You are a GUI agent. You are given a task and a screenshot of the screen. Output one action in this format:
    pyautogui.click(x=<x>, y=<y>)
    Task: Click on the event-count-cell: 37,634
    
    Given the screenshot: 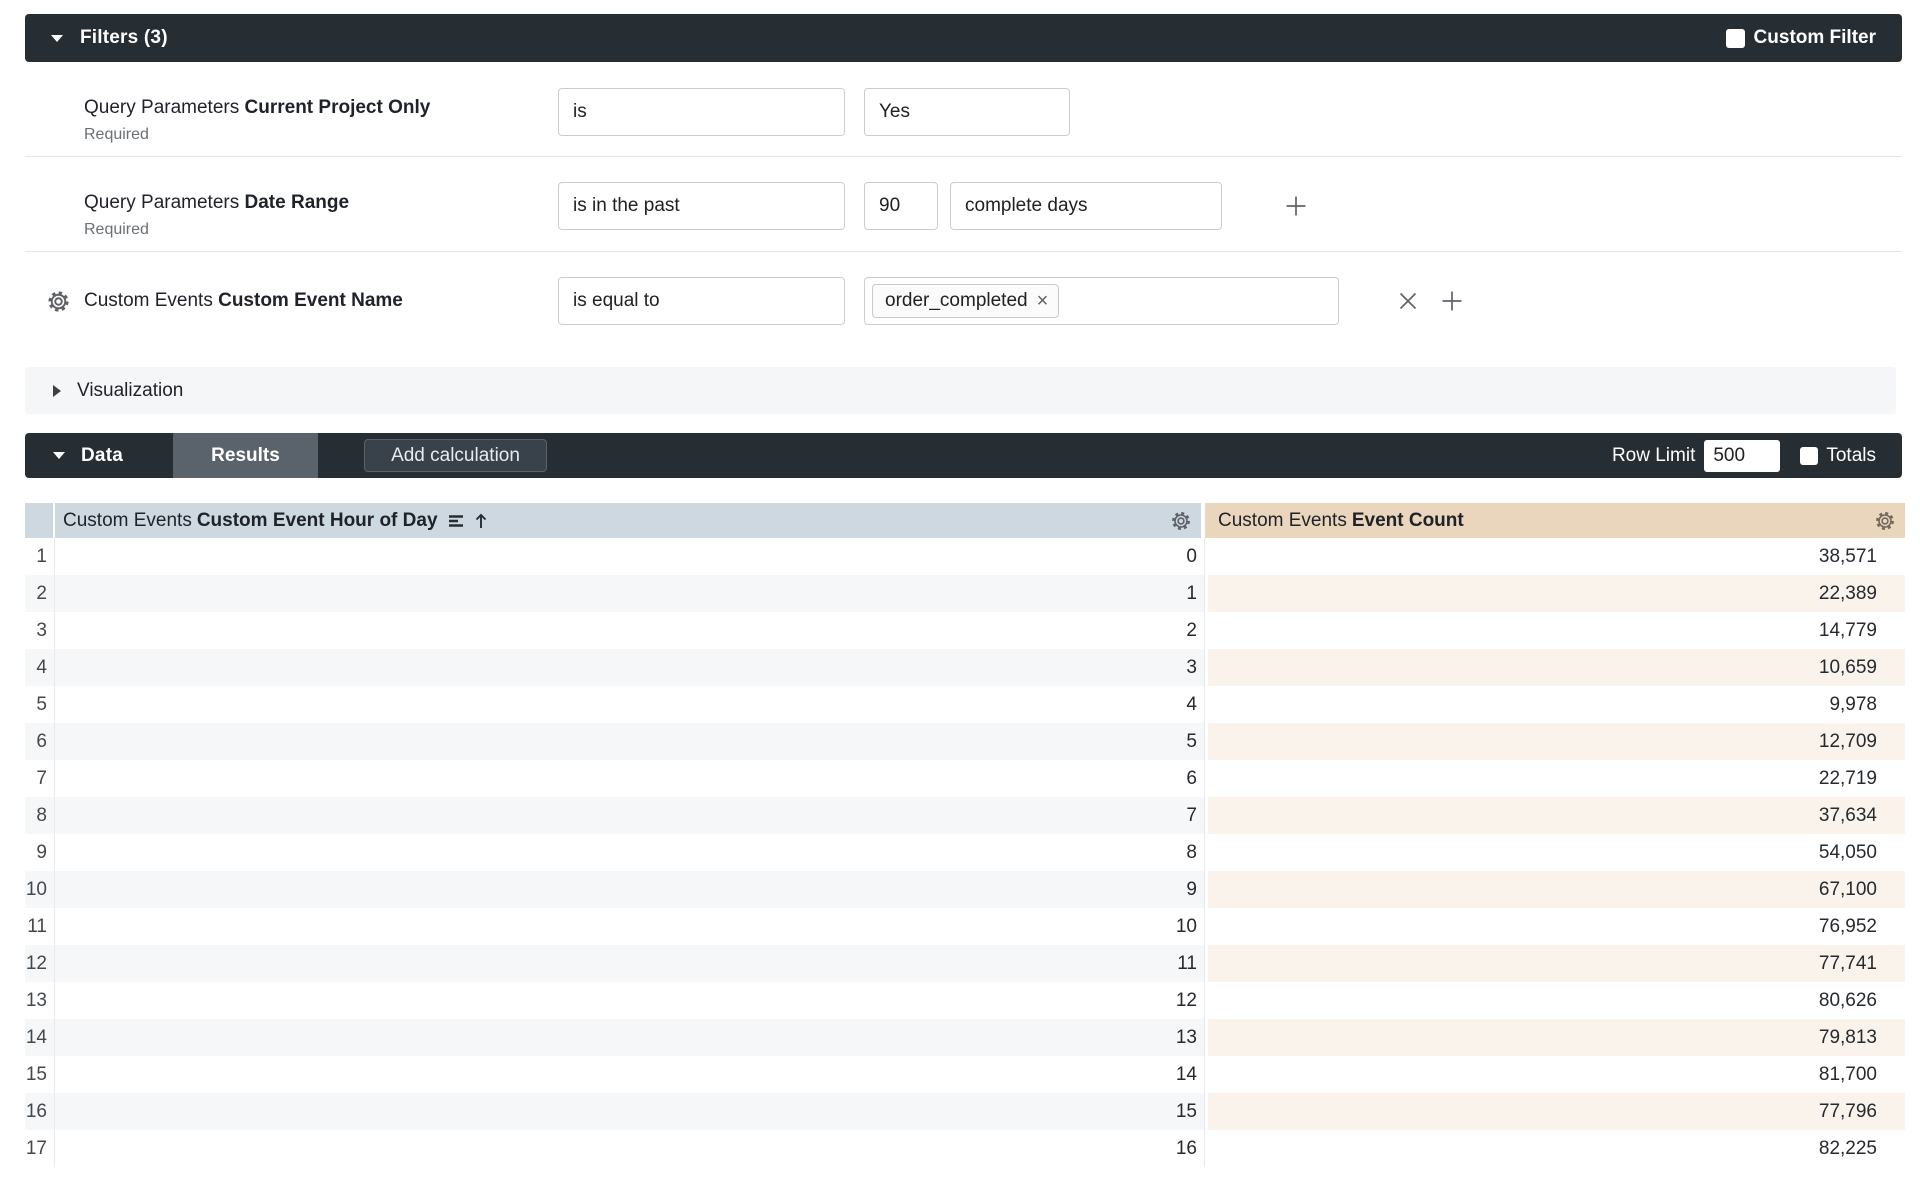 What is the action you would take?
    pyautogui.click(x=1555, y=815)
    